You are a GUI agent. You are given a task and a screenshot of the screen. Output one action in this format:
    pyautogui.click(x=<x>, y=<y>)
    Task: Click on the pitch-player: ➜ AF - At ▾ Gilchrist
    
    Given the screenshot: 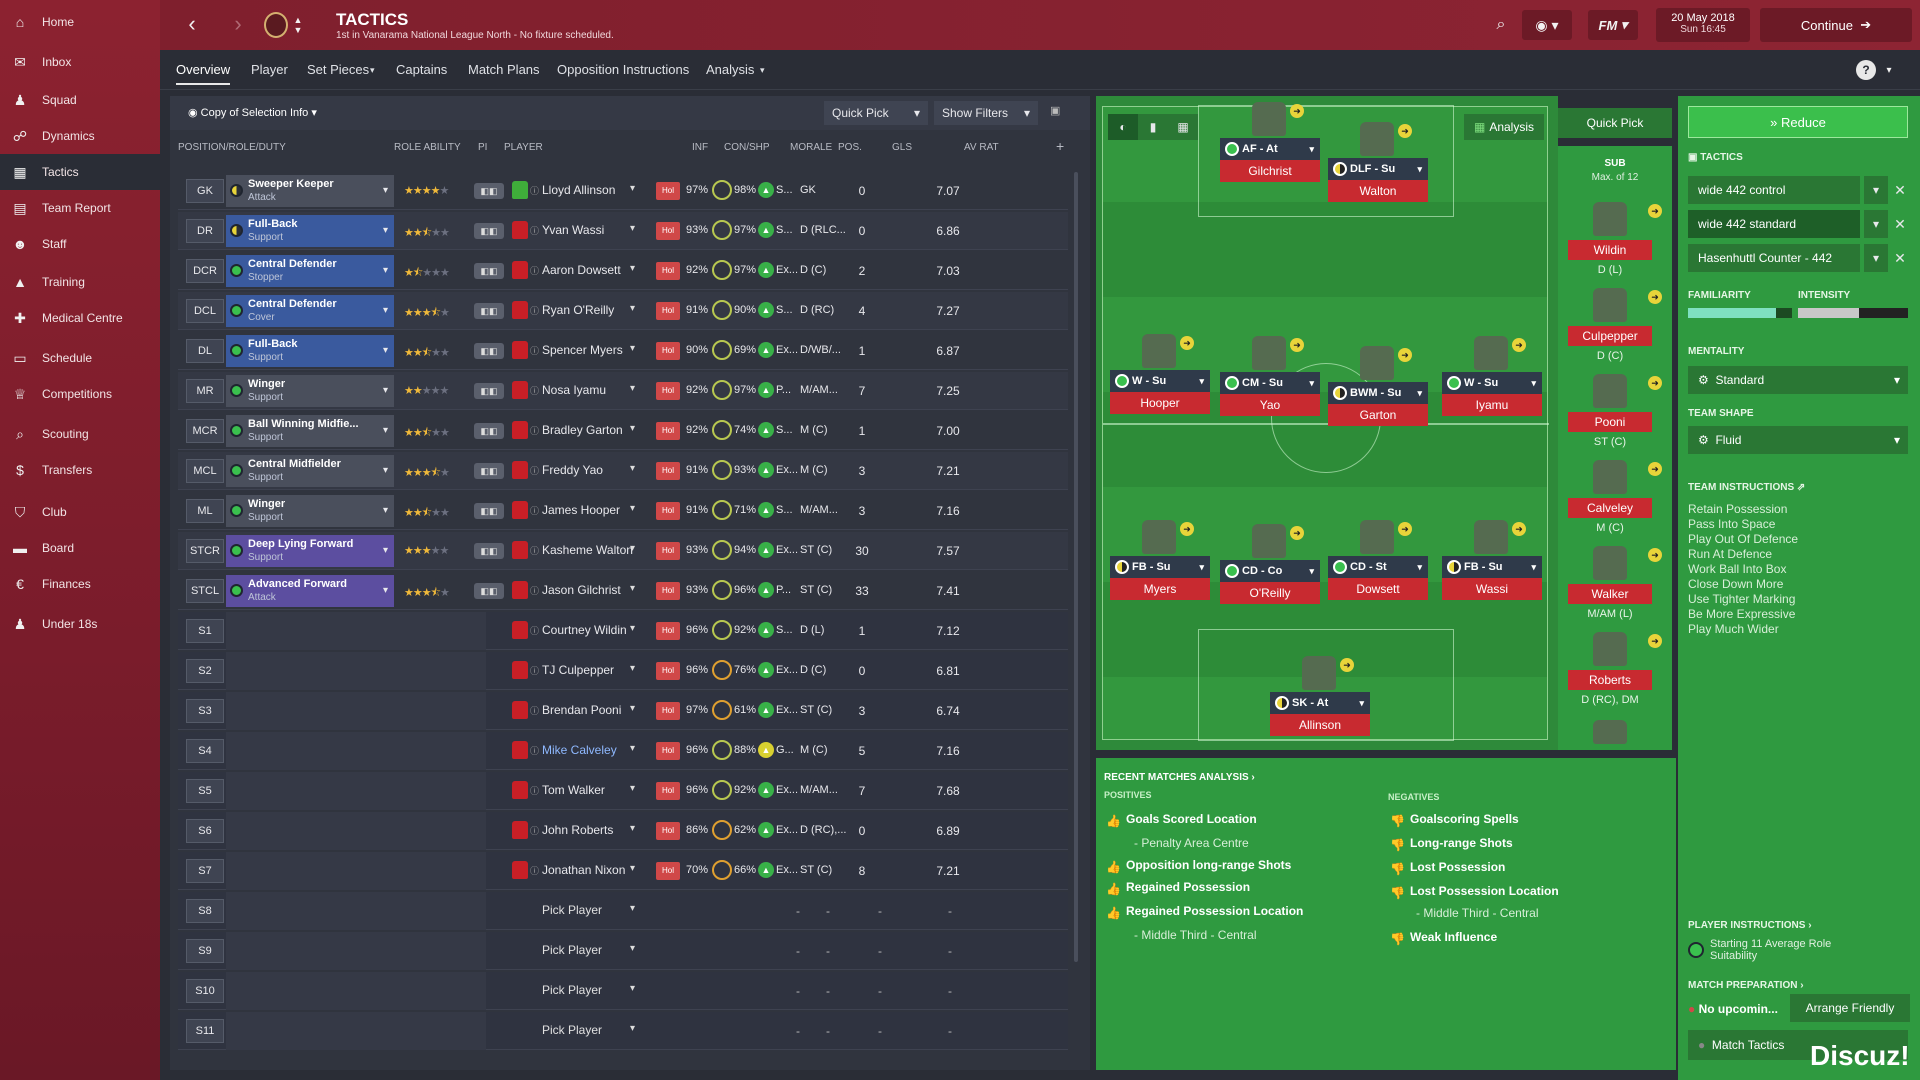 What is the action you would take?
    pyautogui.click(x=1270, y=145)
    